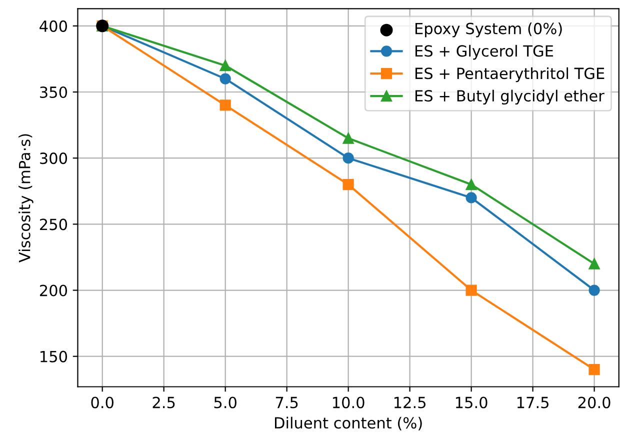 The width and height of the screenshot is (622, 437). What do you see at coordinates (510, 74) in the screenshot?
I see `legend-label: ES + Pentaerythritol TGE` at bounding box center [510, 74].